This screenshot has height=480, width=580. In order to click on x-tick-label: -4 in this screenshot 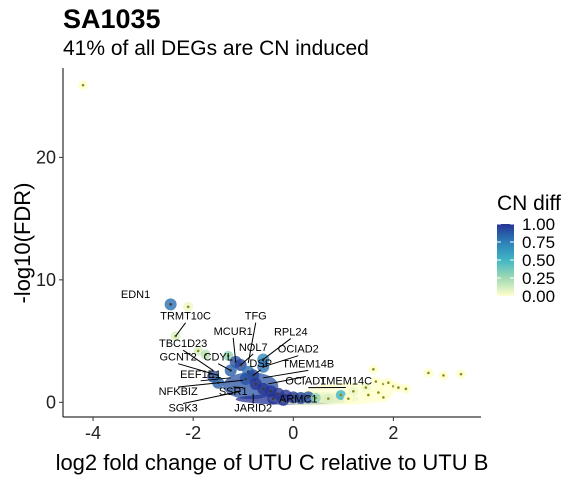, I will do `click(93, 433)`.